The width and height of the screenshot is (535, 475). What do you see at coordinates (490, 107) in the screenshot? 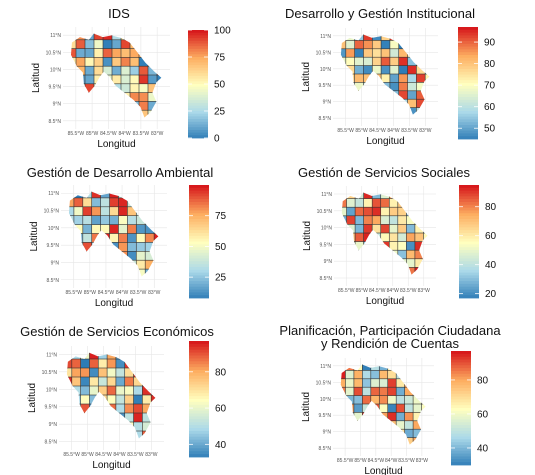
I see `legend-tick-label: 60` at bounding box center [490, 107].